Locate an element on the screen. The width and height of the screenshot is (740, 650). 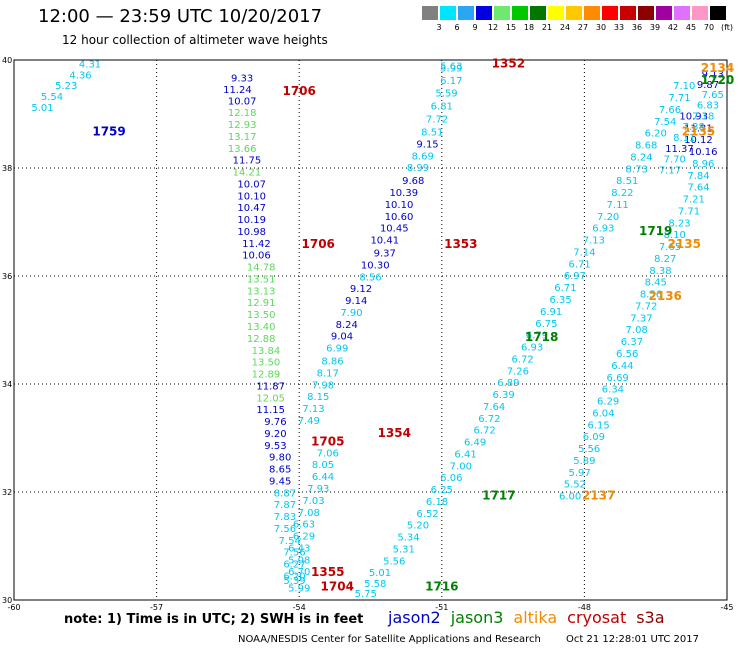
wave-height-value: 13.51 is located at coordinates (261, 279).